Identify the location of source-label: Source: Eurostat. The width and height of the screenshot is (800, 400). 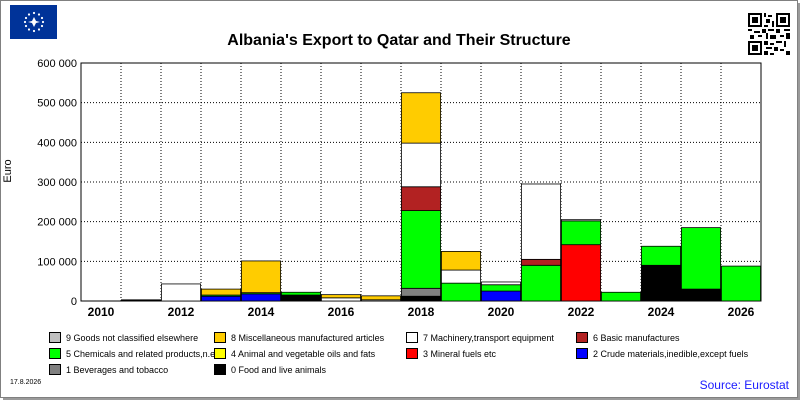
(744, 385).